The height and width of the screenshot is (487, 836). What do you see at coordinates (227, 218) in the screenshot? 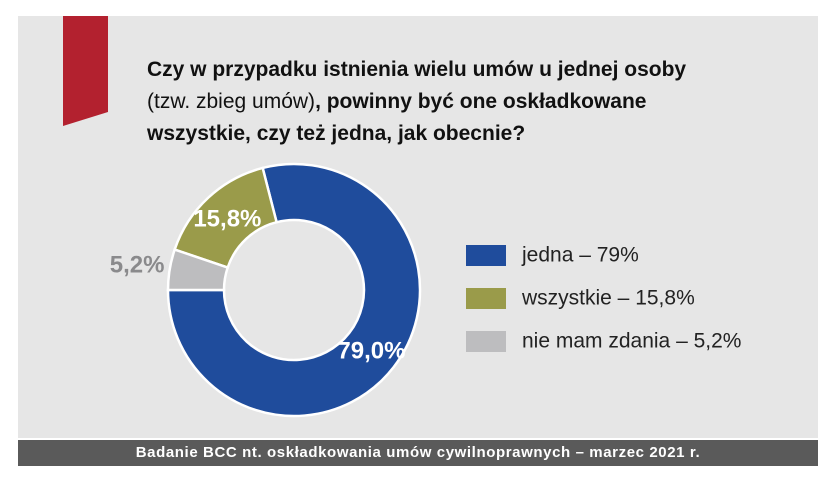
I see `data-label: 15,8%` at bounding box center [227, 218].